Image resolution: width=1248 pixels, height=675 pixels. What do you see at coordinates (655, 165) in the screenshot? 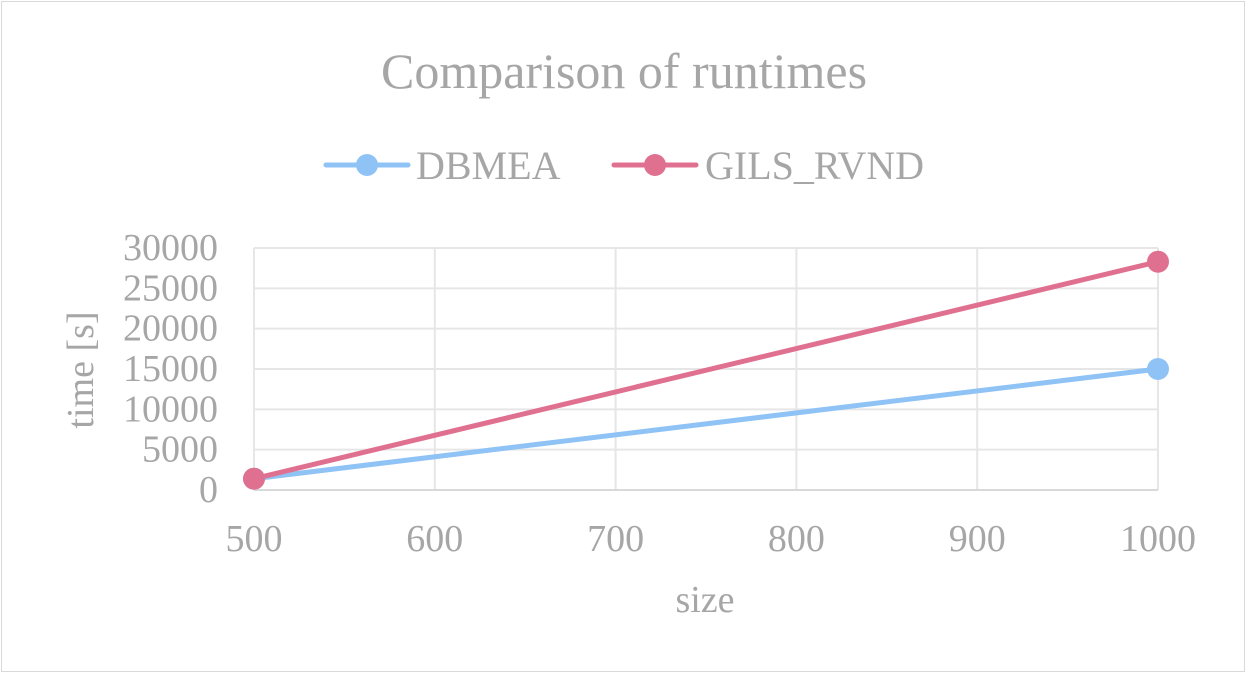
I see `legend-swatch-marker-gils-rvnd` at bounding box center [655, 165].